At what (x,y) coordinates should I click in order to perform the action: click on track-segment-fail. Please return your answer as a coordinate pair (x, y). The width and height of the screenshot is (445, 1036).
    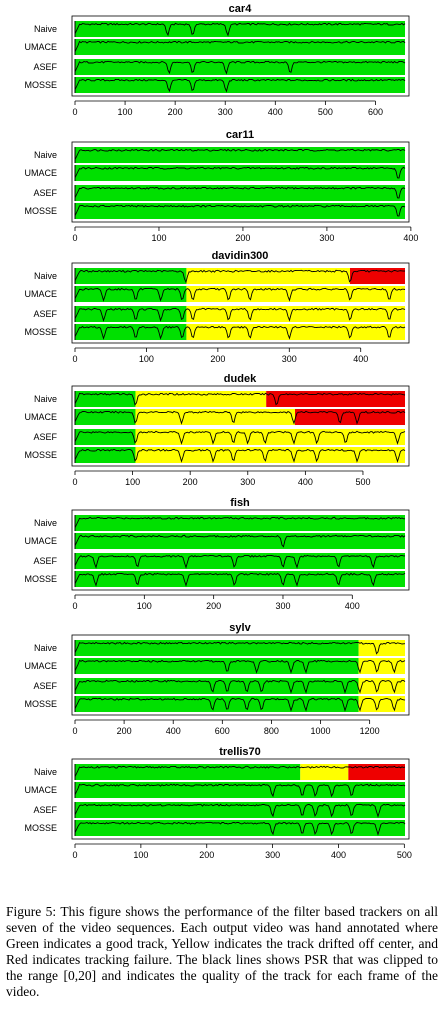
    Looking at the image, I should click on (350, 417).